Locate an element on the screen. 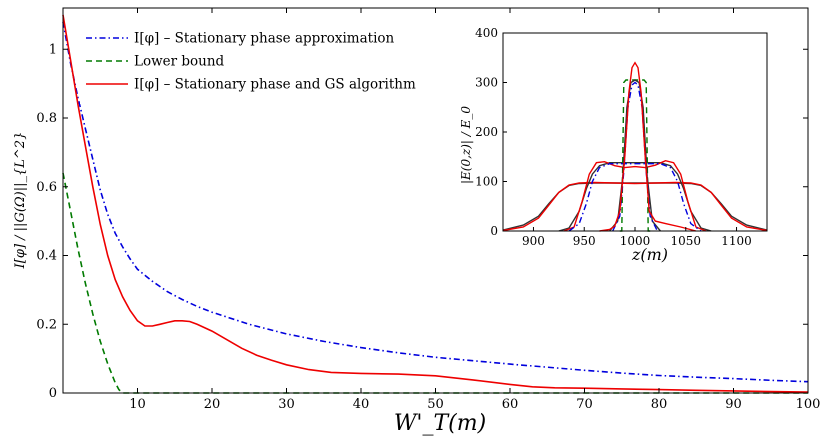 This screenshot has height=447, width=830. y-tick-label-2: 0.4 is located at coordinates (46, 256).